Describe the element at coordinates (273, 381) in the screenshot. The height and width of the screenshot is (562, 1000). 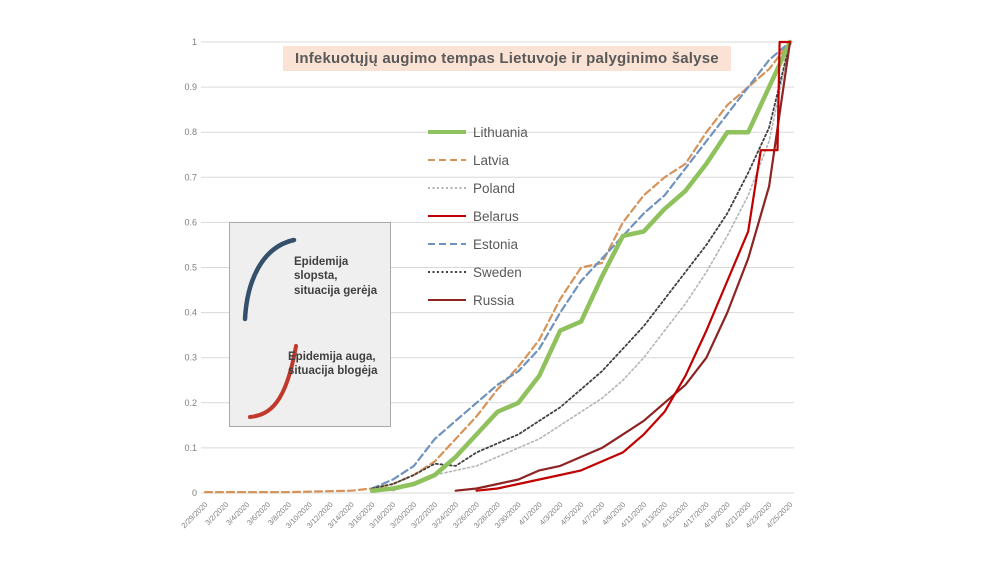
I see `epidemic-growing-curve-icon` at that location.